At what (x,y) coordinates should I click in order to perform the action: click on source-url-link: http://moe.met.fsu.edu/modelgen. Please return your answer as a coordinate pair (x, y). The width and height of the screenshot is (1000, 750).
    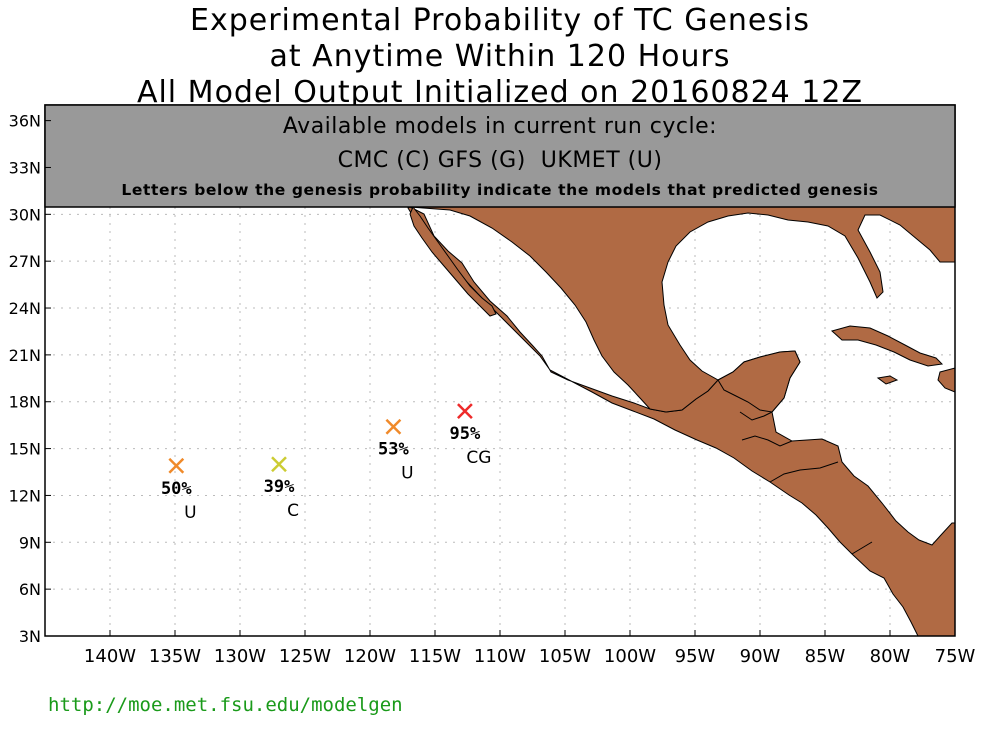
    Looking at the image, I should click on (225, 705).